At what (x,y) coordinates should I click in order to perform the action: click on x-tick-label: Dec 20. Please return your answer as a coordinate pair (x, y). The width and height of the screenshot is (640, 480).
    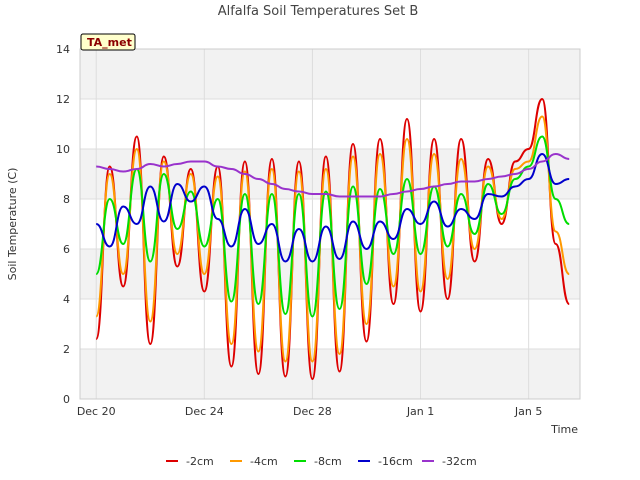
    Looking at the image, I should click on (96, 411).